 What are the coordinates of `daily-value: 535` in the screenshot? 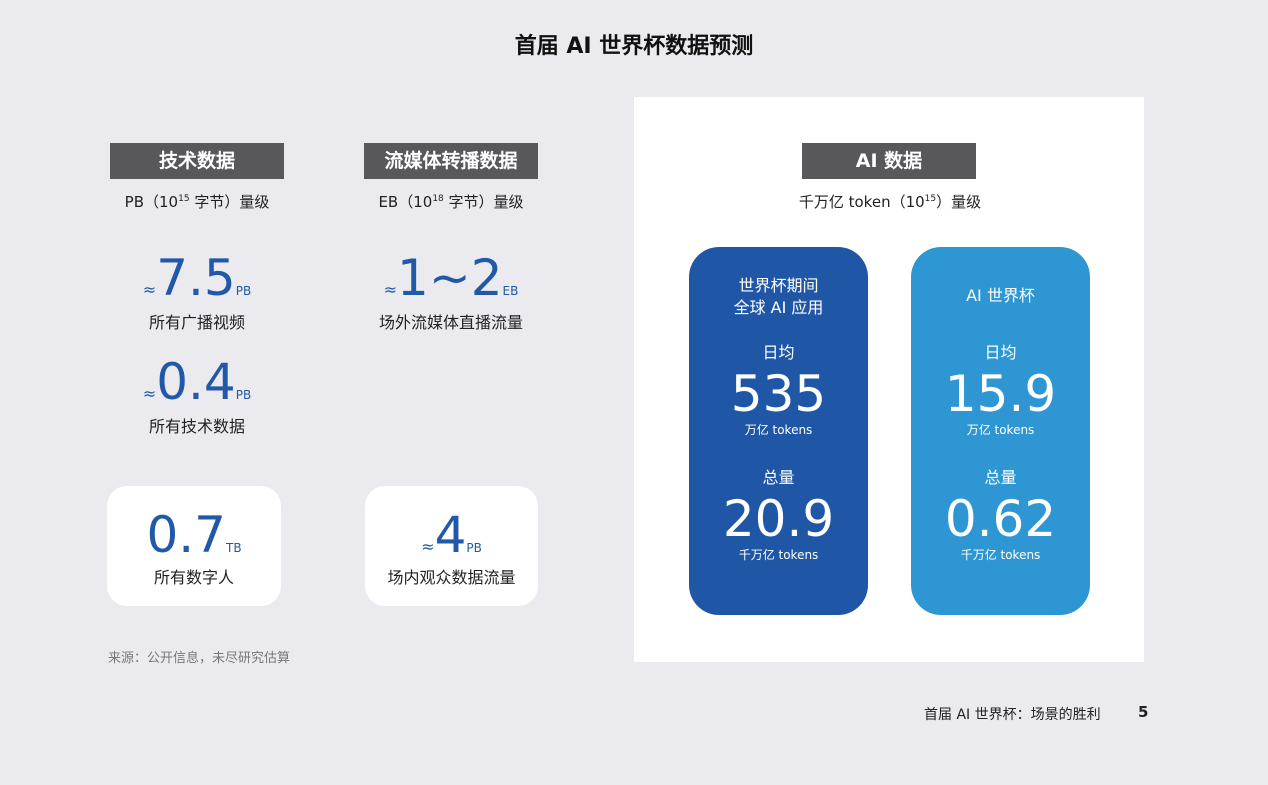 It's located at (778, 394).